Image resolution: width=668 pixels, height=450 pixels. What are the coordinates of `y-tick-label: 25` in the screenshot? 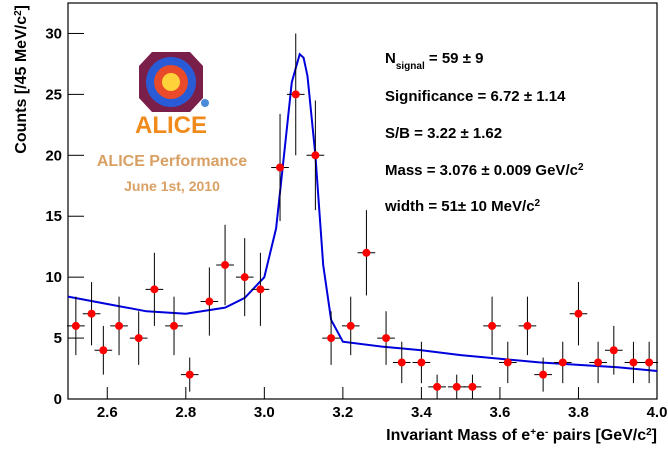 It's located at (53, 94).